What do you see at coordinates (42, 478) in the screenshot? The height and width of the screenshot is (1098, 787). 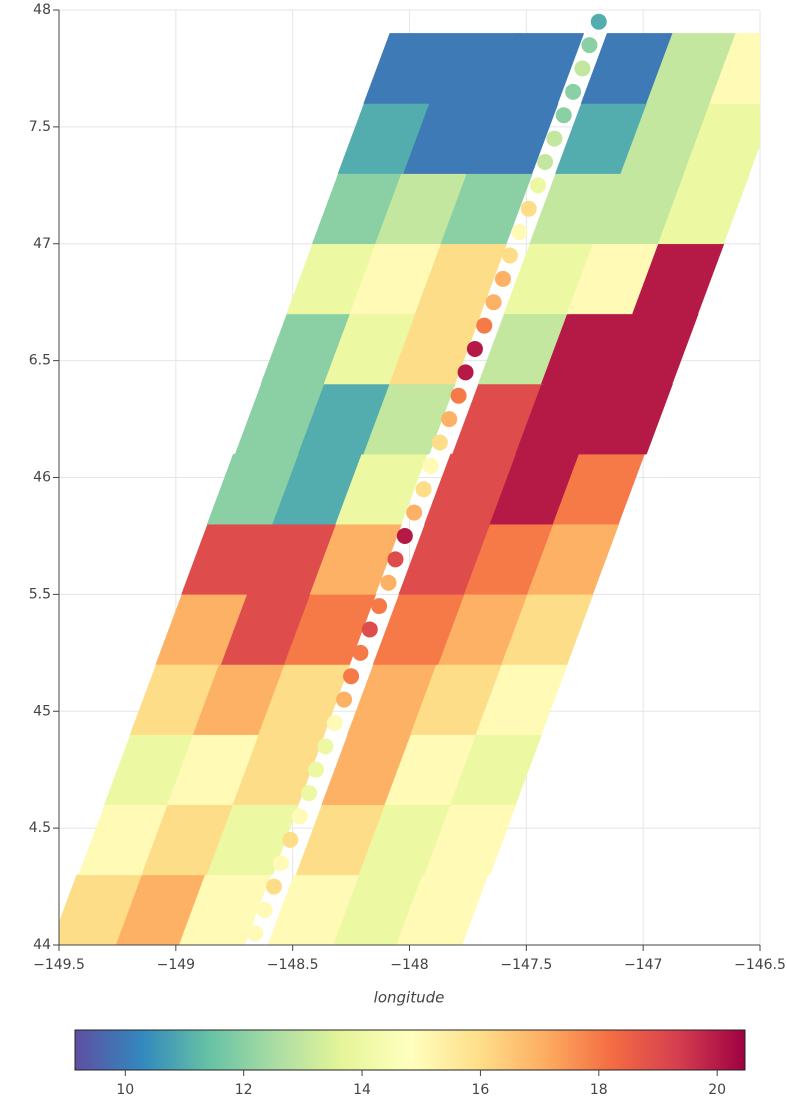 I see `y-tick-label: 46` at bounding box center [42, 478].